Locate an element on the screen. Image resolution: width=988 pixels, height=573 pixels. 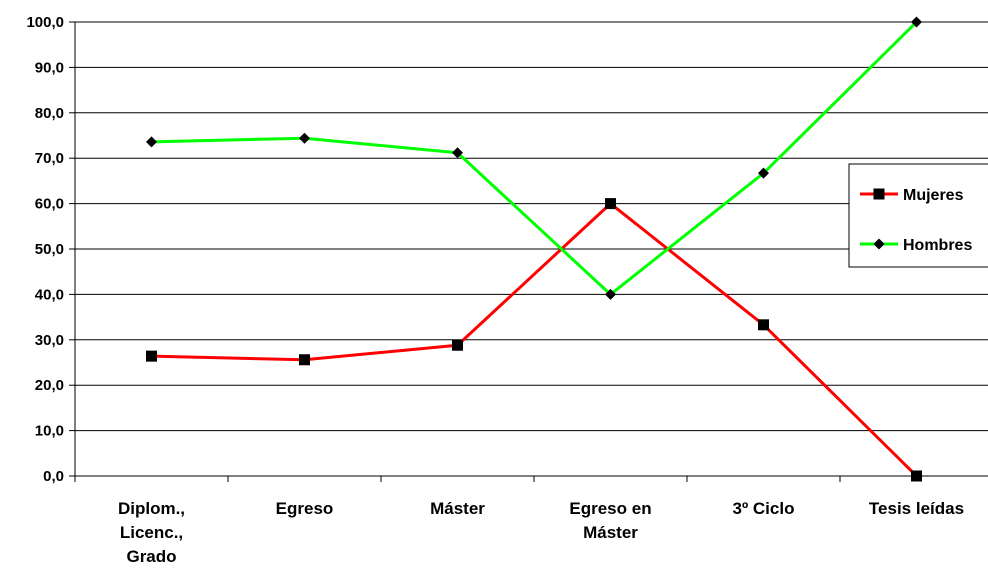
x-tick-label-line: Licenc., is located at coordinates (151, 532).